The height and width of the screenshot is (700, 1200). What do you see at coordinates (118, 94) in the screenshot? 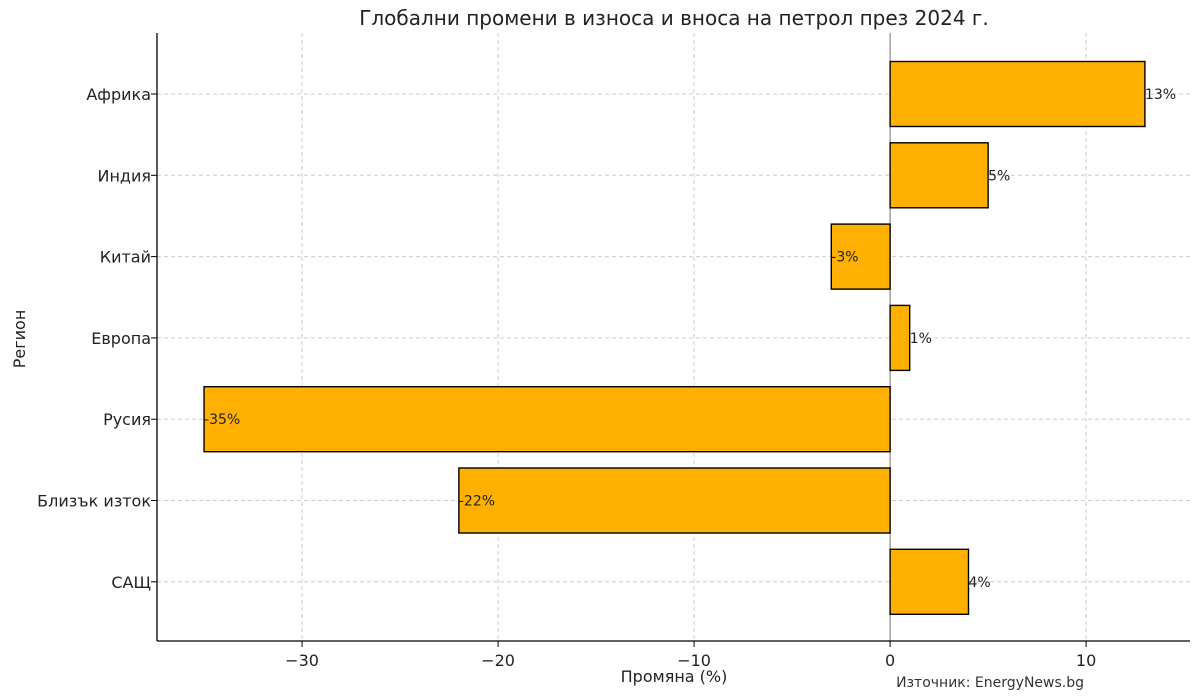
I see `y-tick-label: Африка` at bounding box center [118, 94].